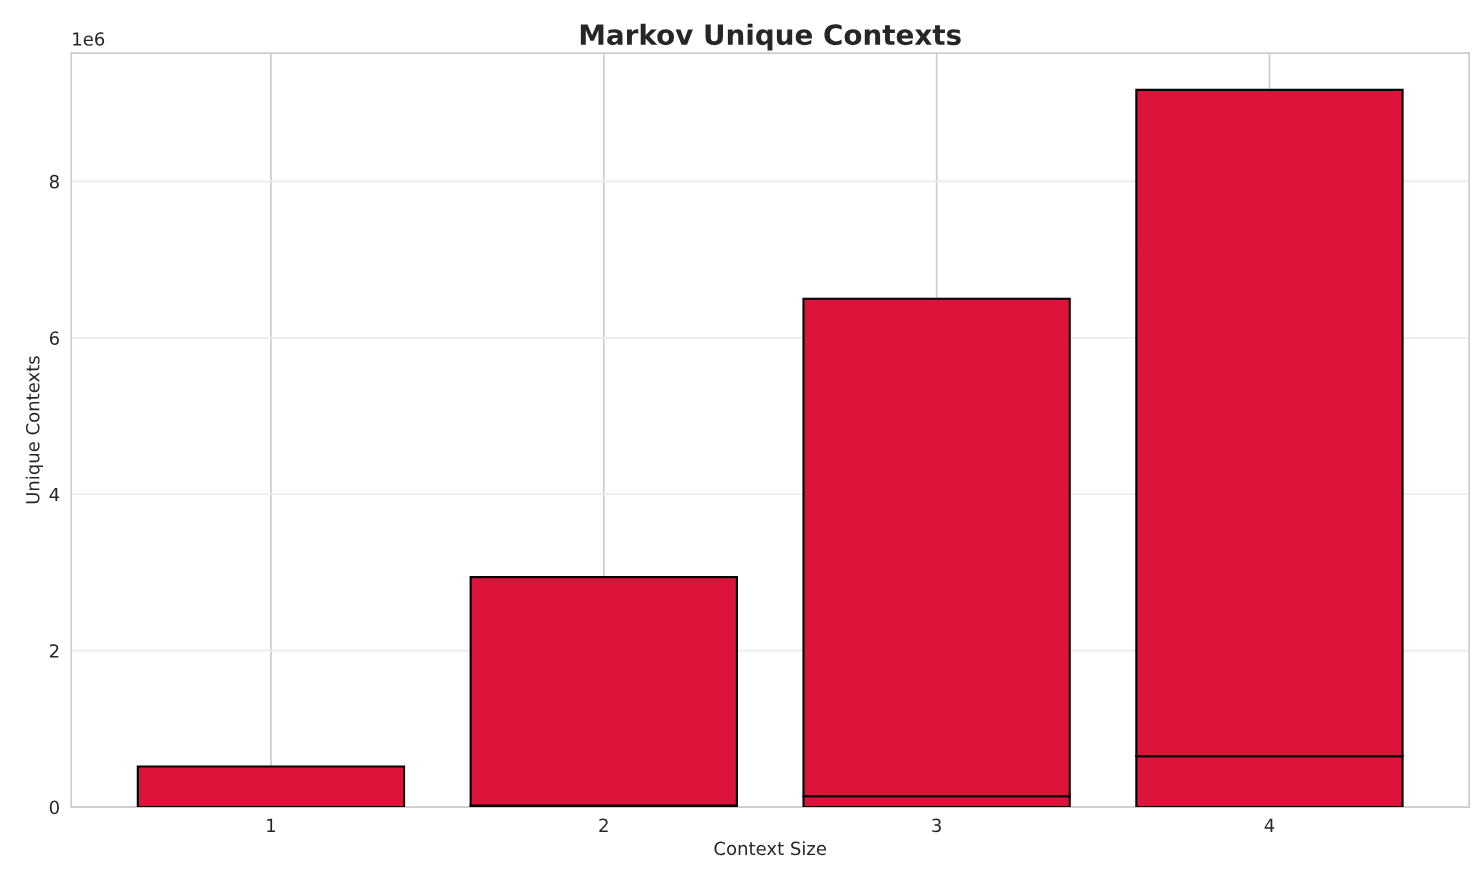 The height and width of the screenshot is (885, 1484). I want to click on y-tick-label: 2, so click(54, 651).